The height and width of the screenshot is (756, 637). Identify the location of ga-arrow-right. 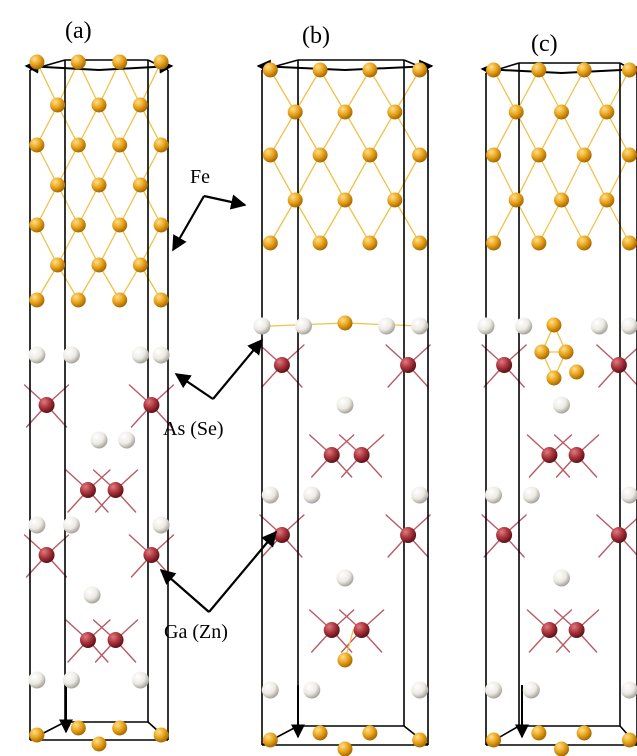
(242, 571).